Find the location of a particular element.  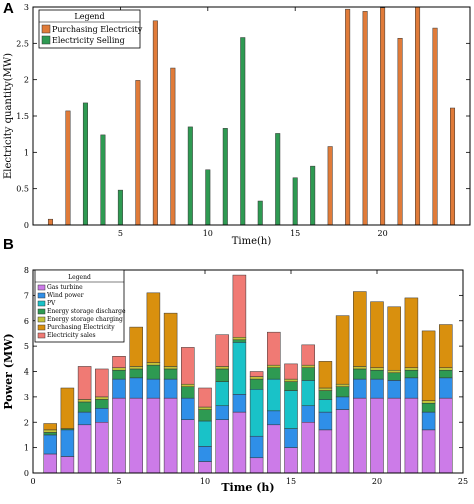

chart-b-legend-label: Wind power is located at coordinates (65, 295).